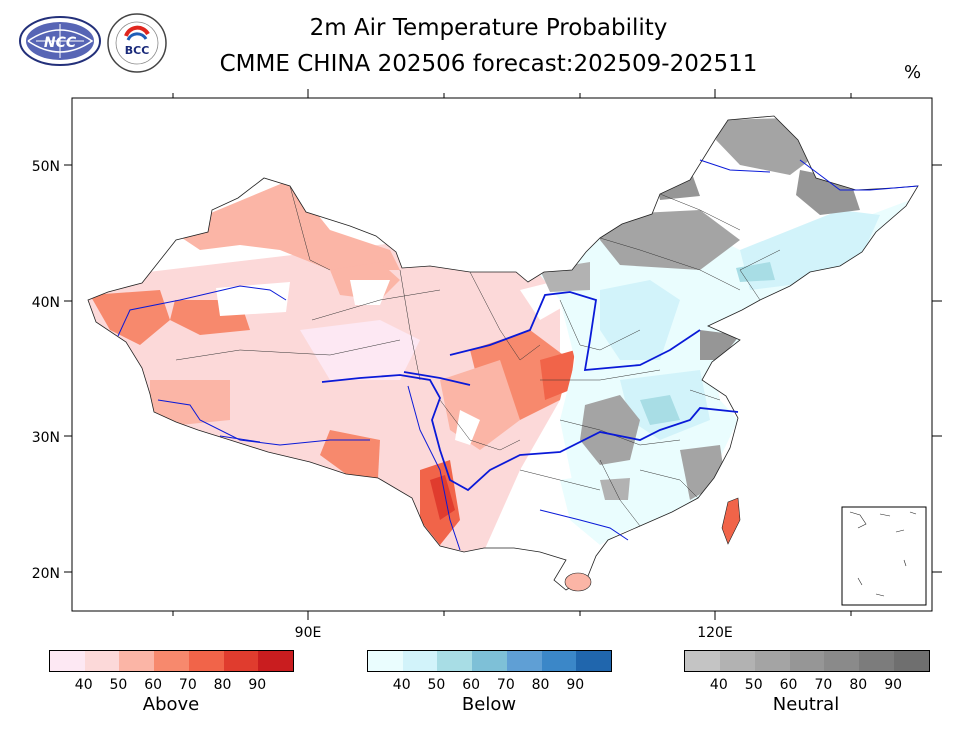 Image resolution: width=977 pixels, height=729 pixels. I want to click on bcc-logo: BCC, so click(137, 43).